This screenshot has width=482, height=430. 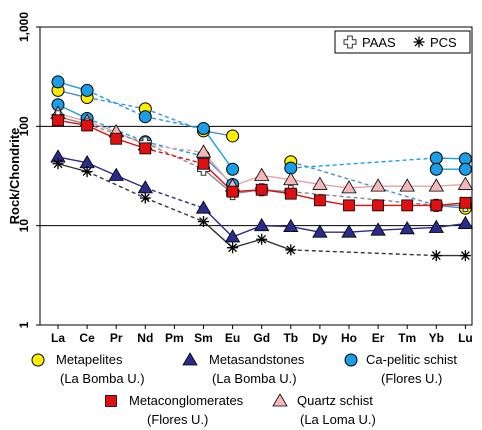 I want to click on point-capelitic_c-Yb, so click(x=436, y=158).